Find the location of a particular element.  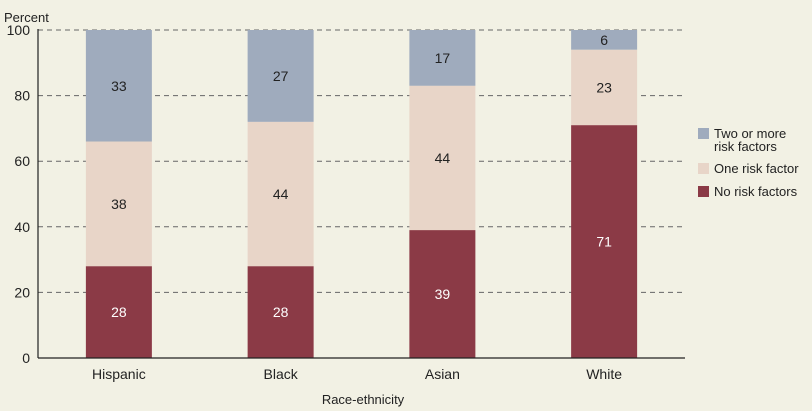

x-tick-label-white: White is located at coordinates (604, 374).